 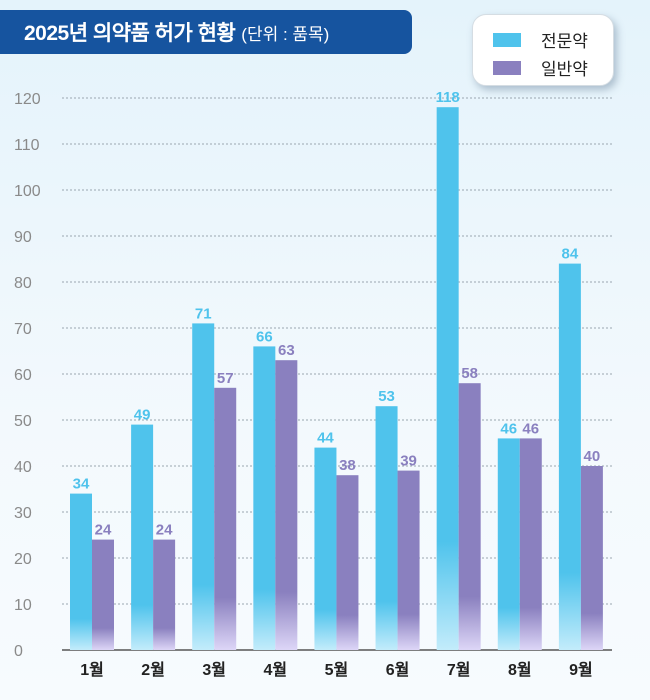 I want to click on bar-3월-전문약, so click(x=203, y=486).